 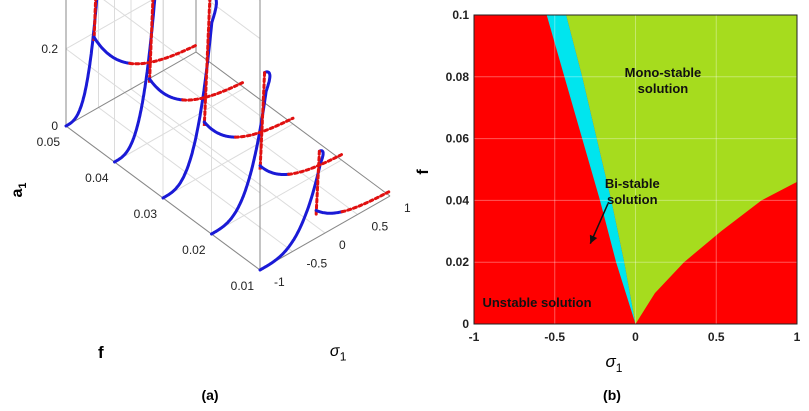 I want to click on sigma-tick-label: 0, so click(x=342, y=245).